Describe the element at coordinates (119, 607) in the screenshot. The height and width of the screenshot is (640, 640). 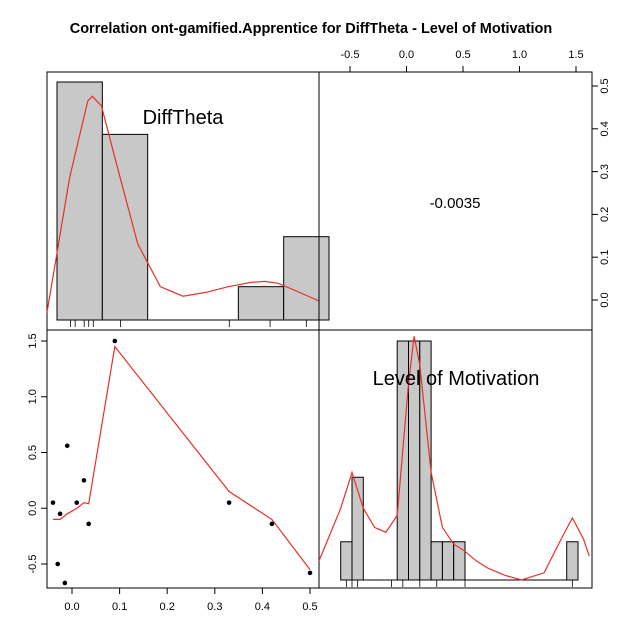
I see `bottom-axis-tick-label: 0.1` at that location.